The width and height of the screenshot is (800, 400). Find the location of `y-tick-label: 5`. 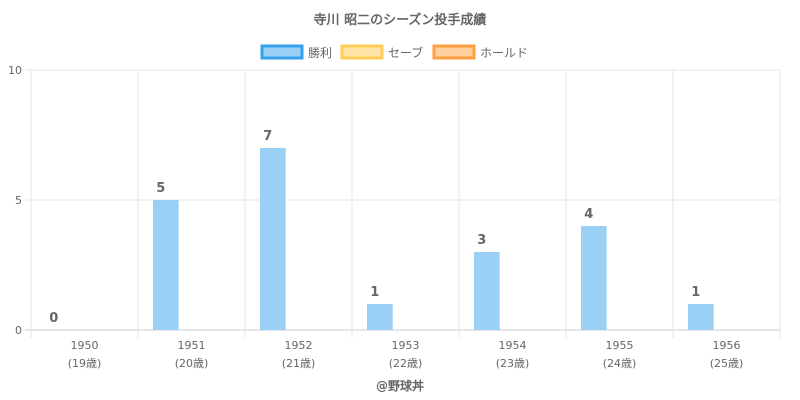

y-tick-label: 5 is located at coordinates (18, 200).